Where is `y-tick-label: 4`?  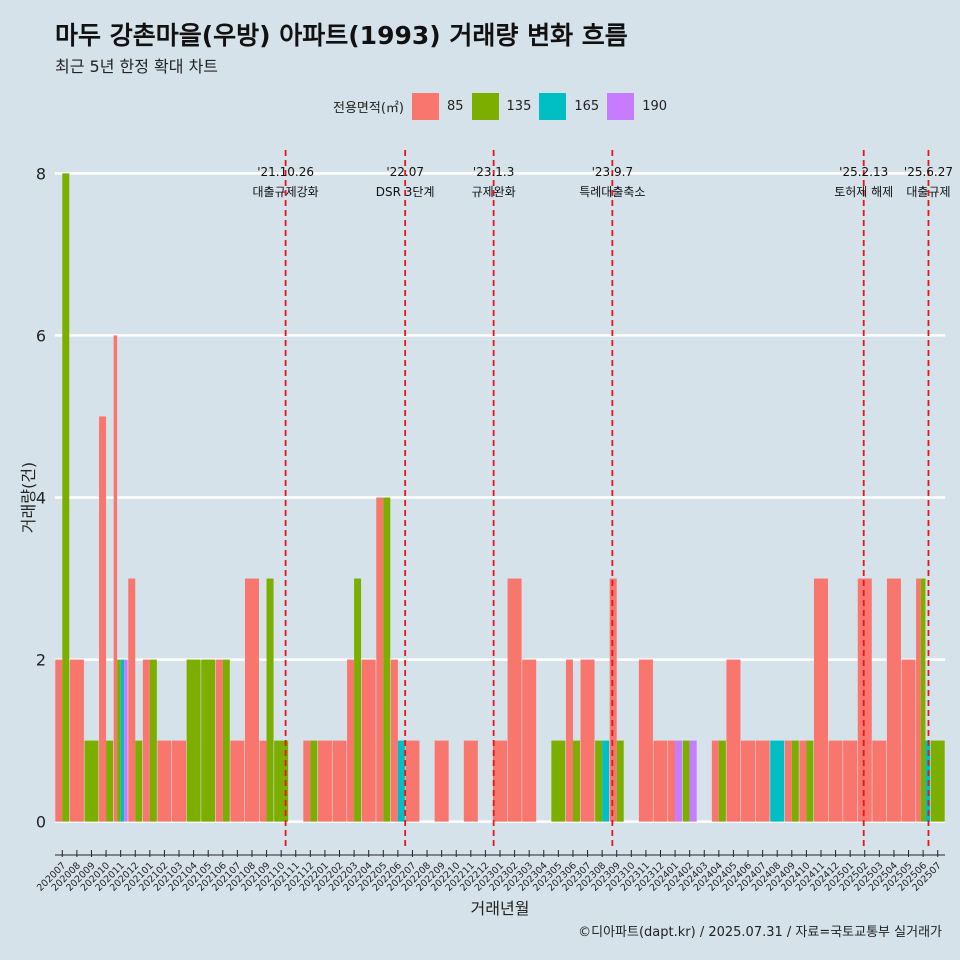 y-tick-label: 4 is located at coordinates (41, 498).